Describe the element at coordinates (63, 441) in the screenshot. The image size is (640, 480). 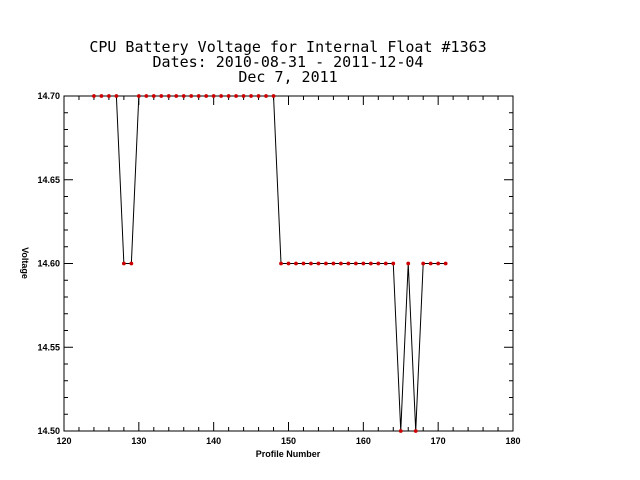
I see `x-tick-label: 120` at that location.